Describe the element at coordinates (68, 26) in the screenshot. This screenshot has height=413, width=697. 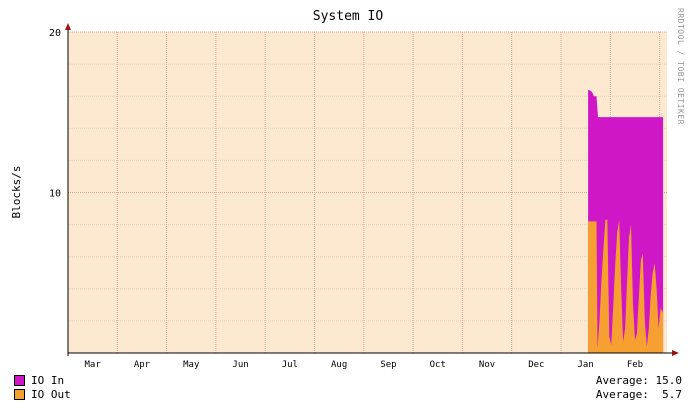
I see `y-axis-arrow` at that location.